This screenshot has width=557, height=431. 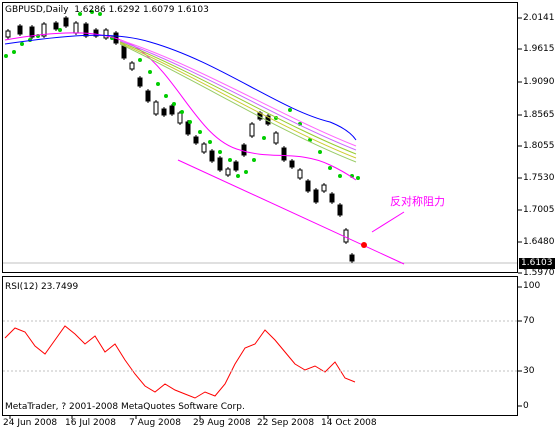 I want to click on current-price-marker: 1.6103, so click(x=537, y=263).